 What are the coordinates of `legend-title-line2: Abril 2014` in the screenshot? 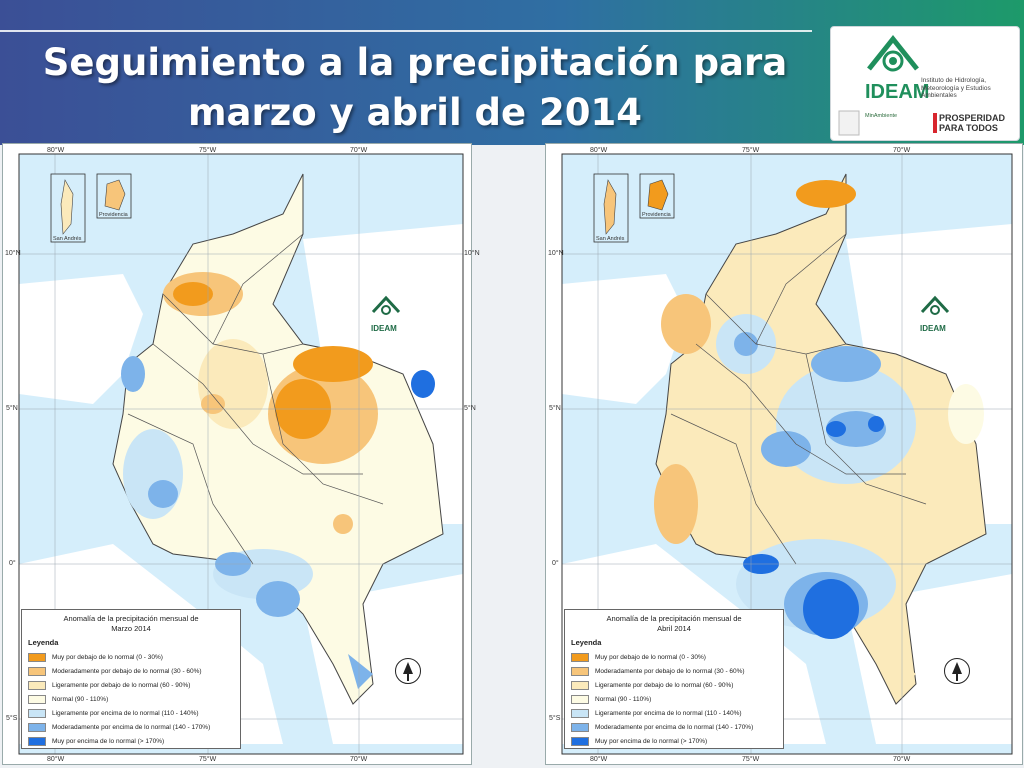 It's located at (674, 628).